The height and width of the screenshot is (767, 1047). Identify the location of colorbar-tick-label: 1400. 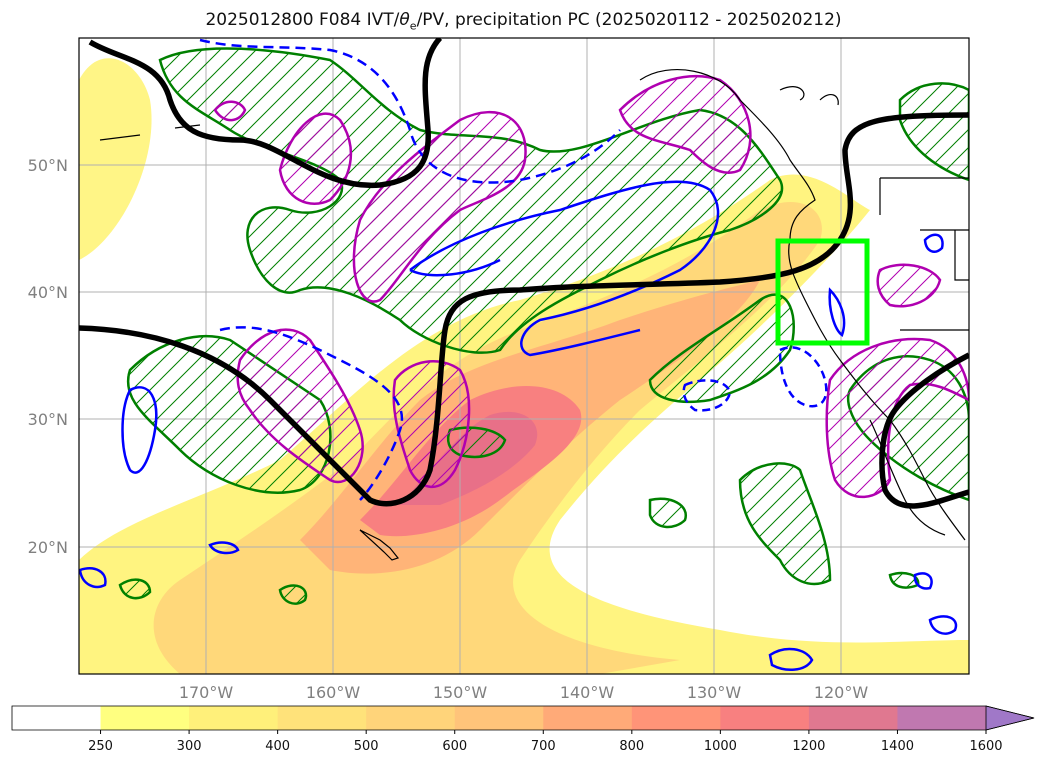
(897, 746).